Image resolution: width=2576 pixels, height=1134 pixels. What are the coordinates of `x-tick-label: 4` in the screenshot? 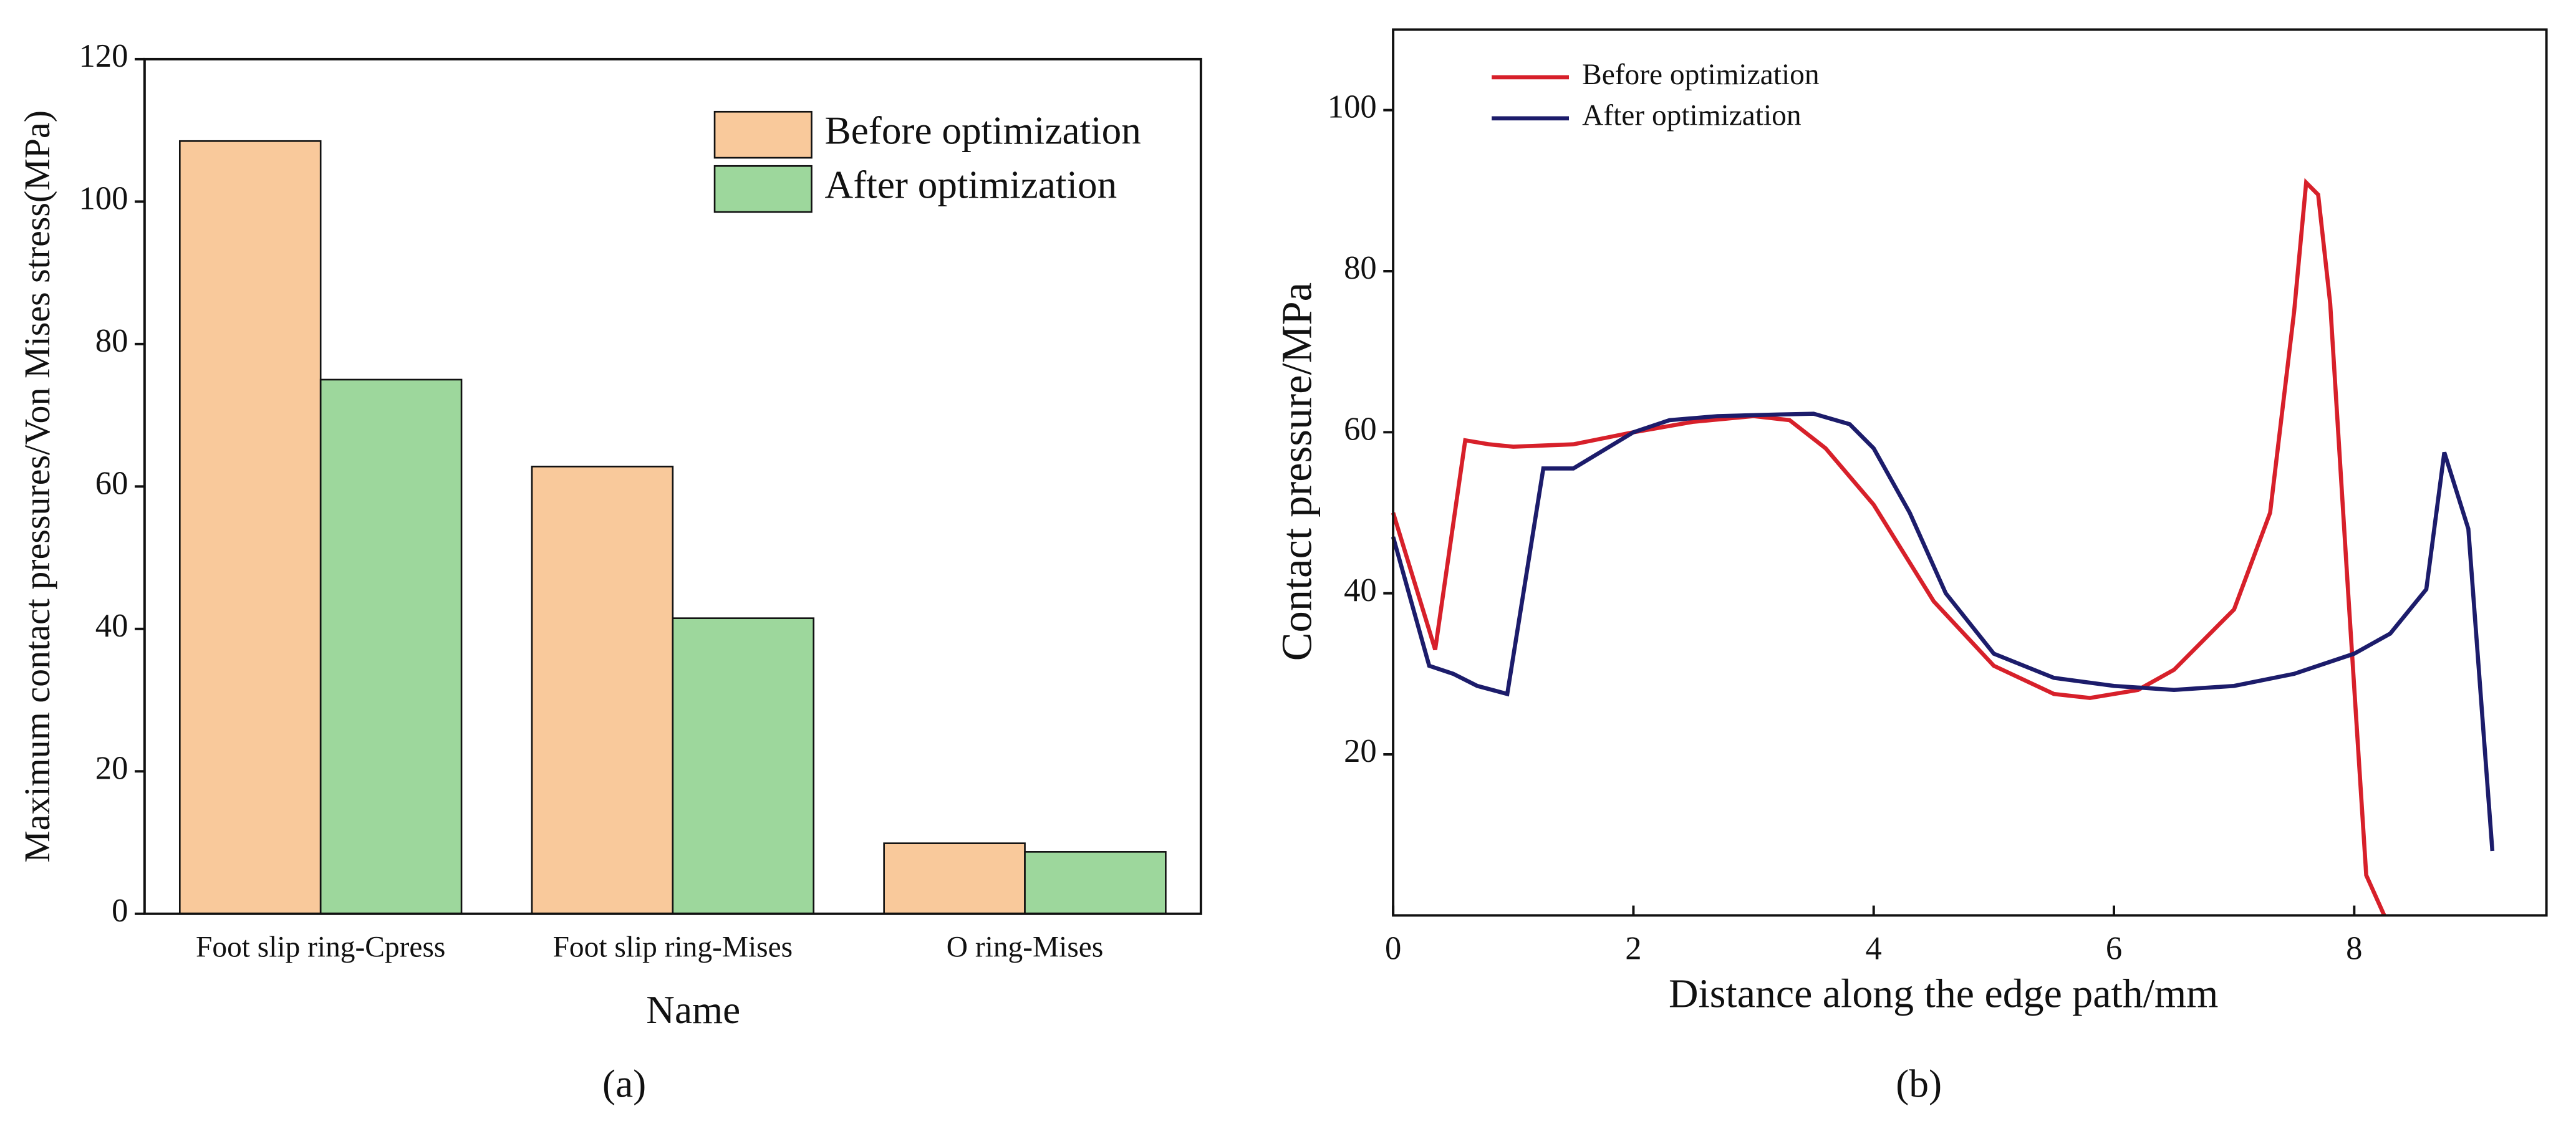 It's located at (1874, 948).